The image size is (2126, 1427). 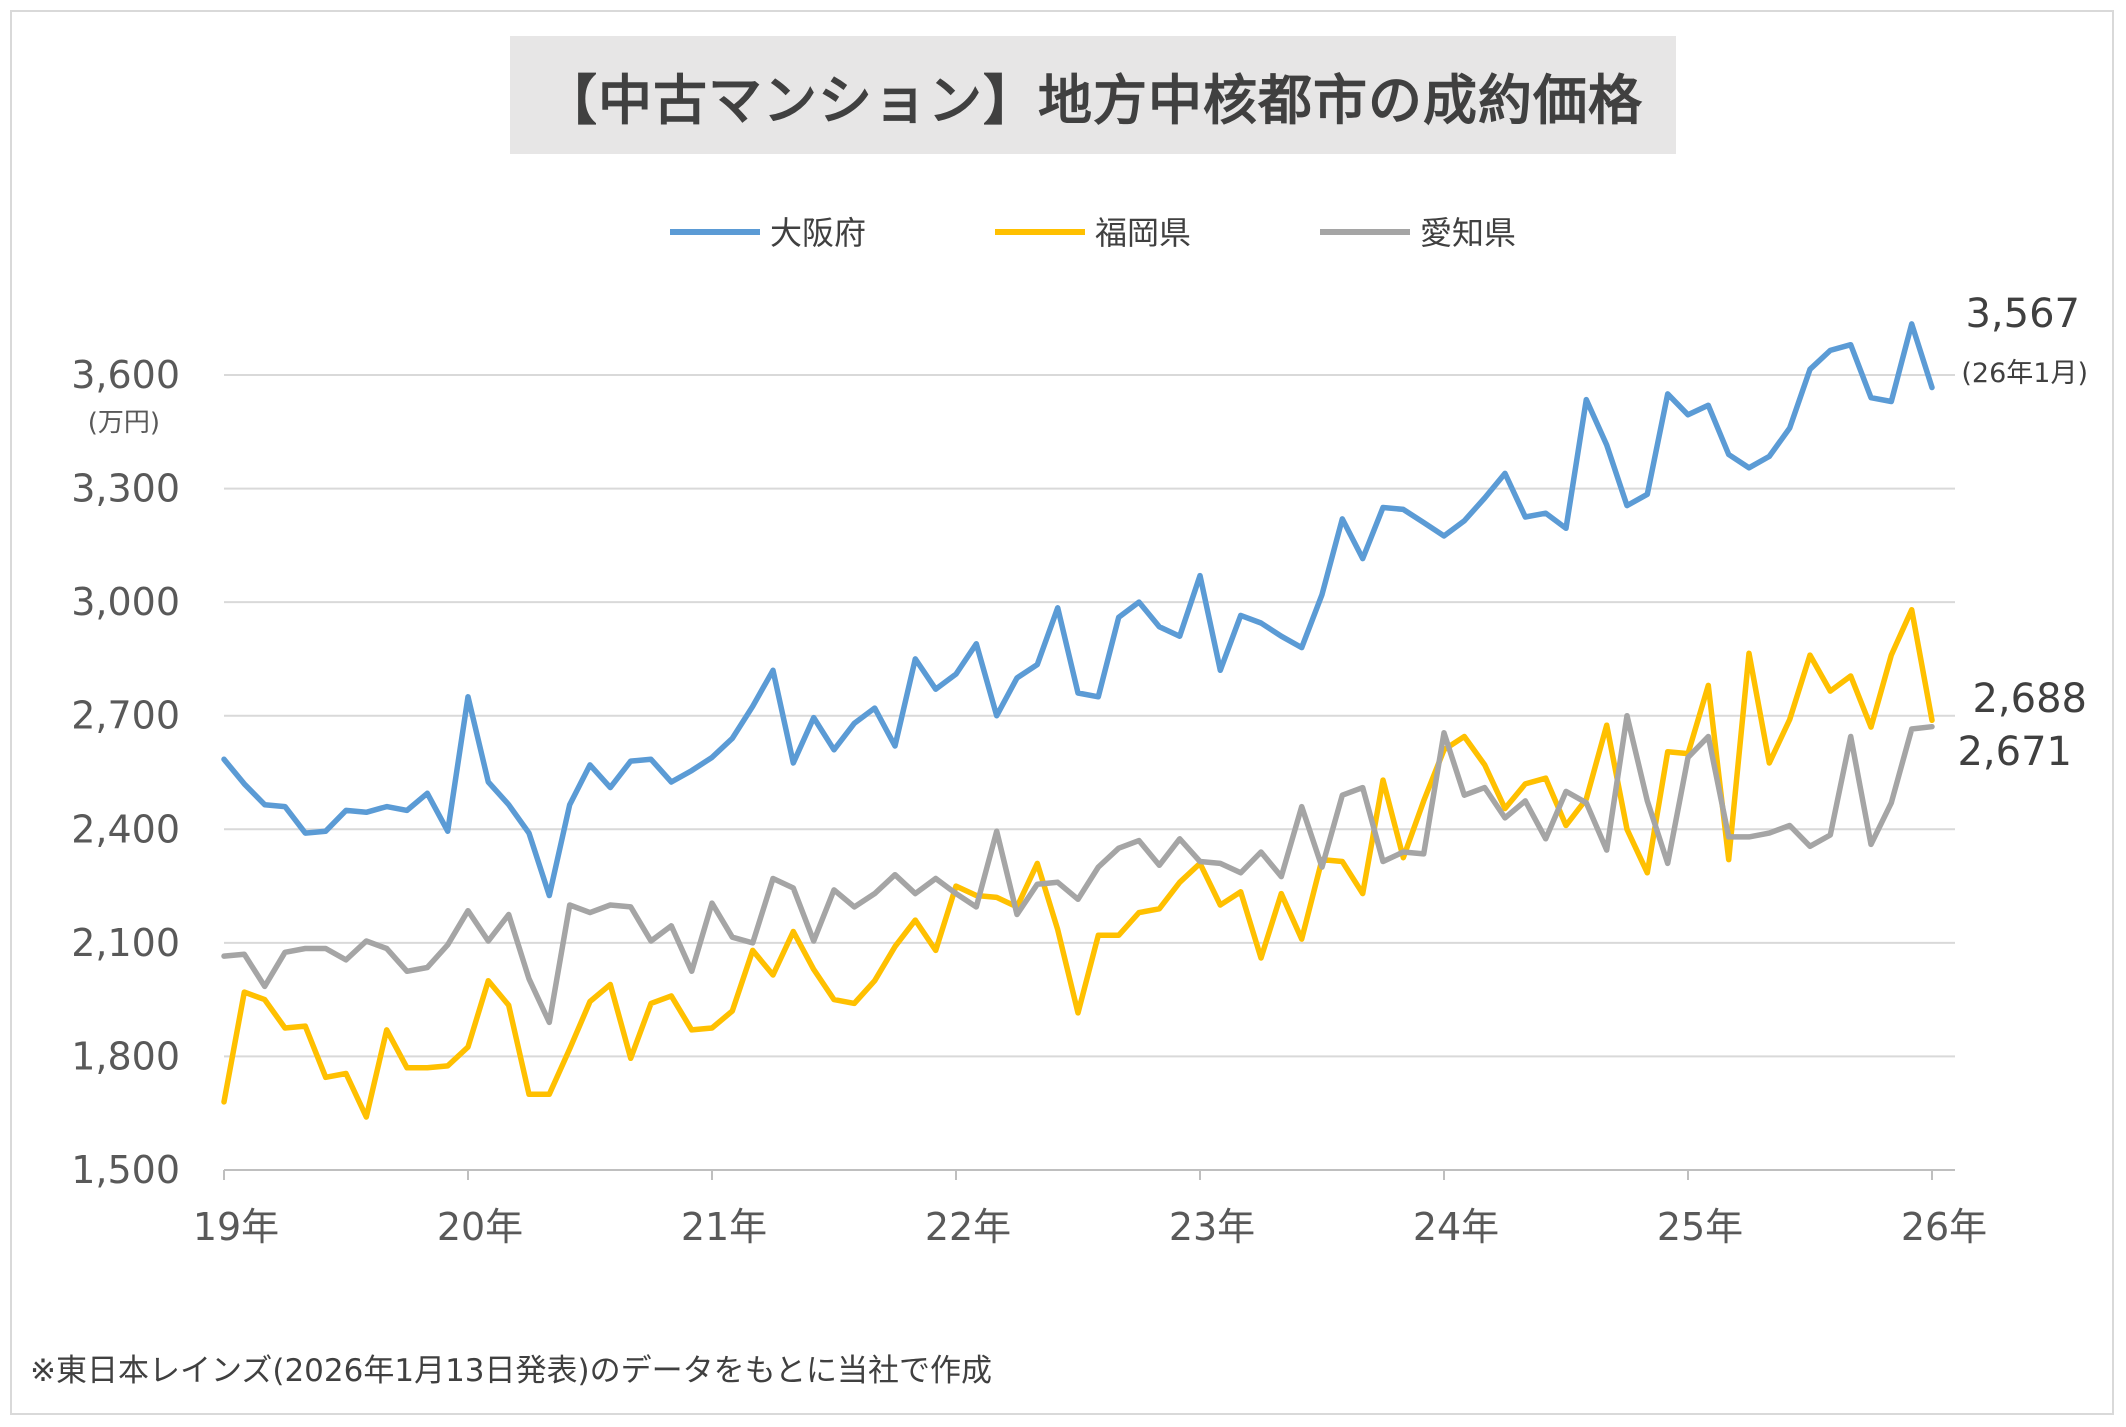 What do you see at coordinates (2024, 373) in the screenshot?
I see `annotation-note: (26年1月)` at bounding box center [2024, 373].